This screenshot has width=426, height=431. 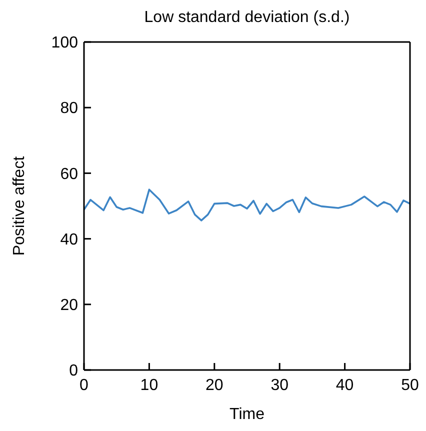 What do you see at coordinates (69, 174) in the screenshot?
I see `y-tick-label: 60` at bounding box center [69, 174].